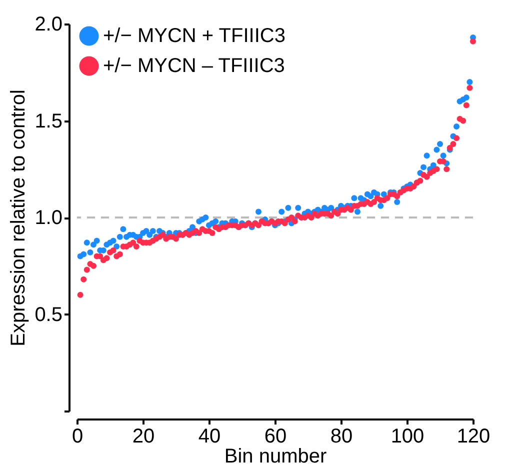  I want to click on y-tick-label: 0.5, so click(48, 315).